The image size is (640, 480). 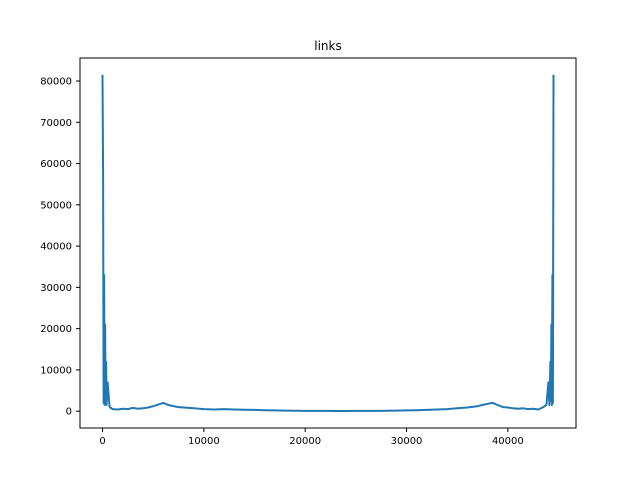 I want to click on x-tick-label-0: 0, so click(x=102, y=441).